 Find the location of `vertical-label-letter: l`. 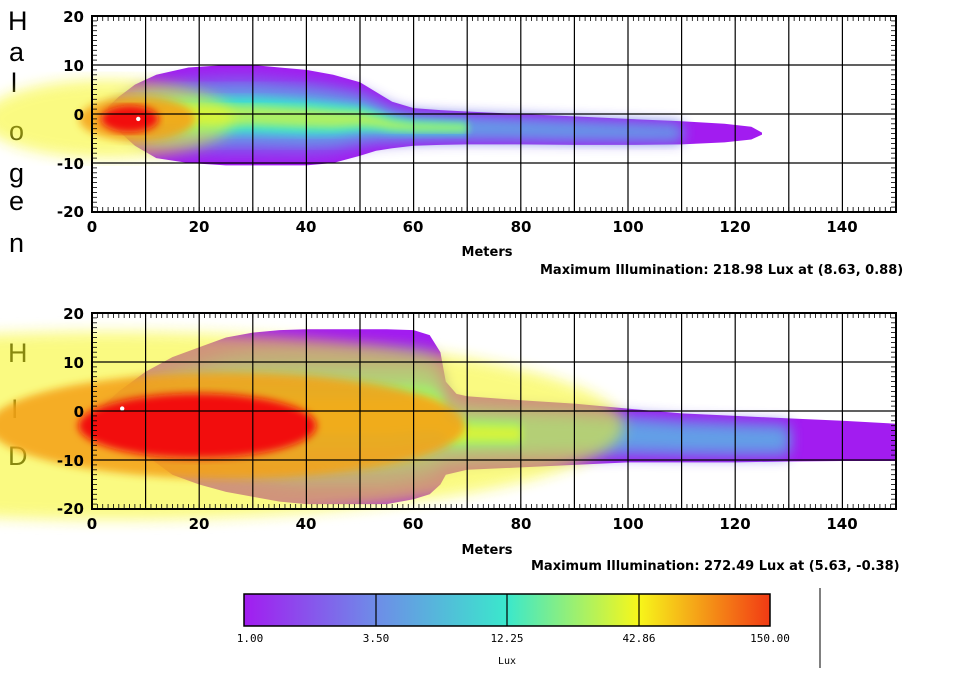

vertical-label-letter: l is located at coordinates (14, 83).